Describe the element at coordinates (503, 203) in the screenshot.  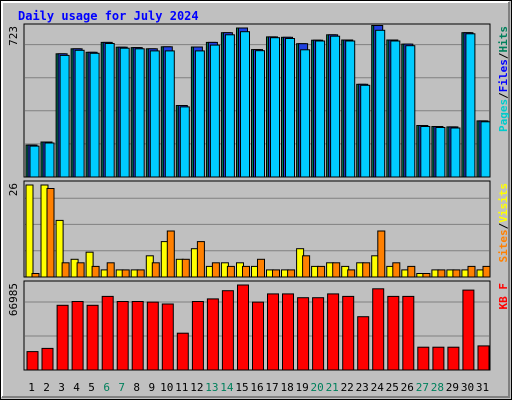
I see `axis-label-visits: Visits` at that location.